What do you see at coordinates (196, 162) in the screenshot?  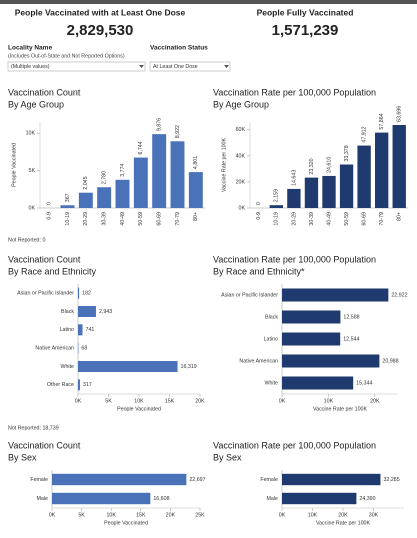 I see `value-label: 4,801` at bounding box center [196, 162].